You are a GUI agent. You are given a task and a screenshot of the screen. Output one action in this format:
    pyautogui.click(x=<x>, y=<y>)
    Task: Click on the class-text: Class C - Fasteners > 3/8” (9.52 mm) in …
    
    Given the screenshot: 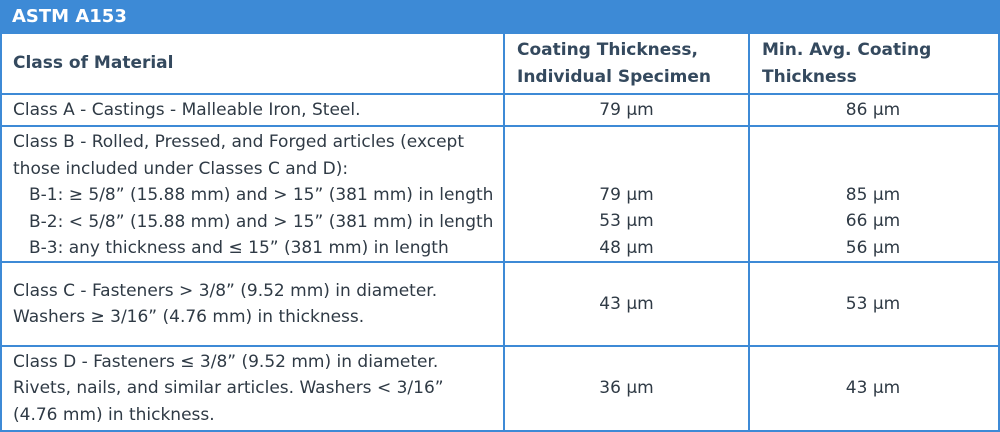 What is the action you would take?
    pyautogui.click(x=225, y=290)
    